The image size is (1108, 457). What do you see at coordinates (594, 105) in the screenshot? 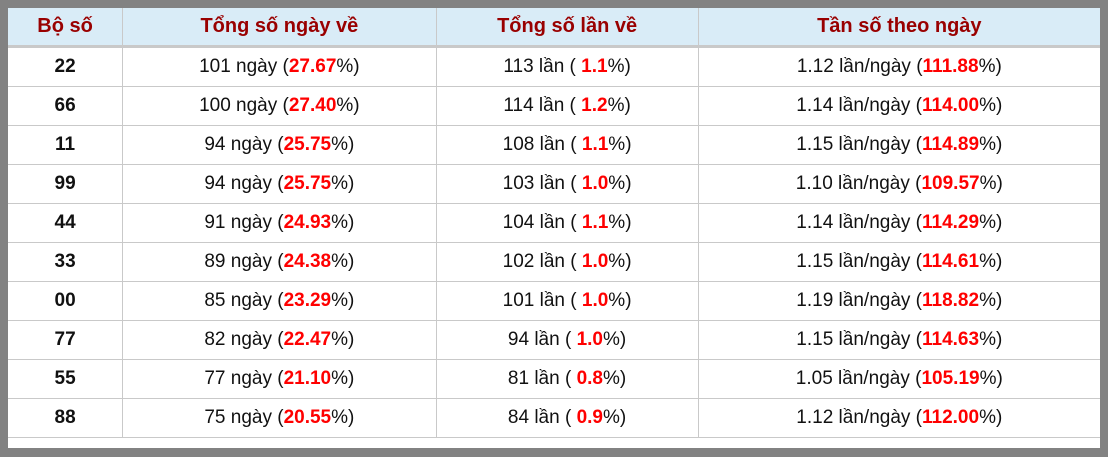
I see `times-percent: 1.2` at bounding box center [594, 105].